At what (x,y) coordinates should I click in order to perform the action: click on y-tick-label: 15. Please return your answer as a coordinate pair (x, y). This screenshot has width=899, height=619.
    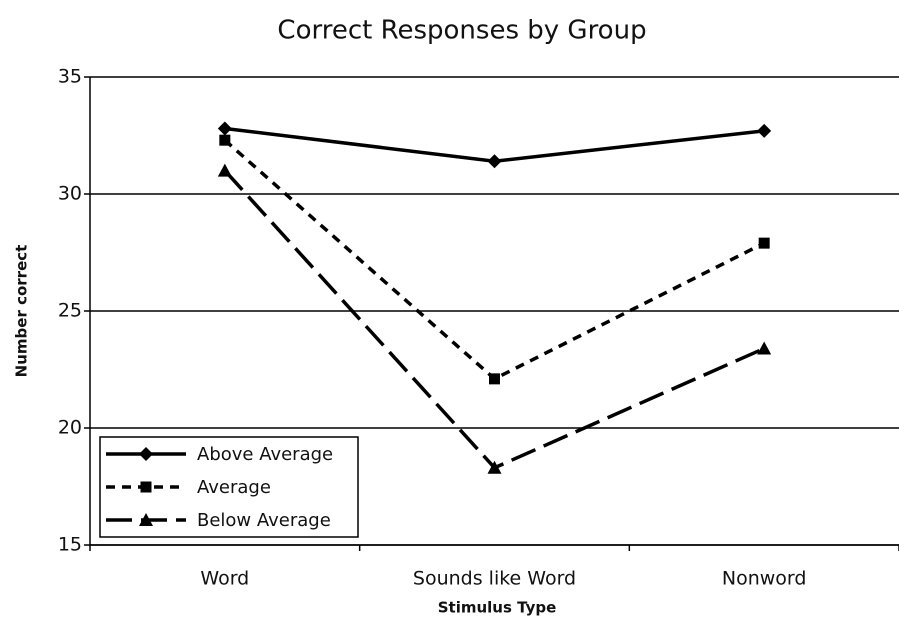
    Looking at the image, I should click on (70, 545).